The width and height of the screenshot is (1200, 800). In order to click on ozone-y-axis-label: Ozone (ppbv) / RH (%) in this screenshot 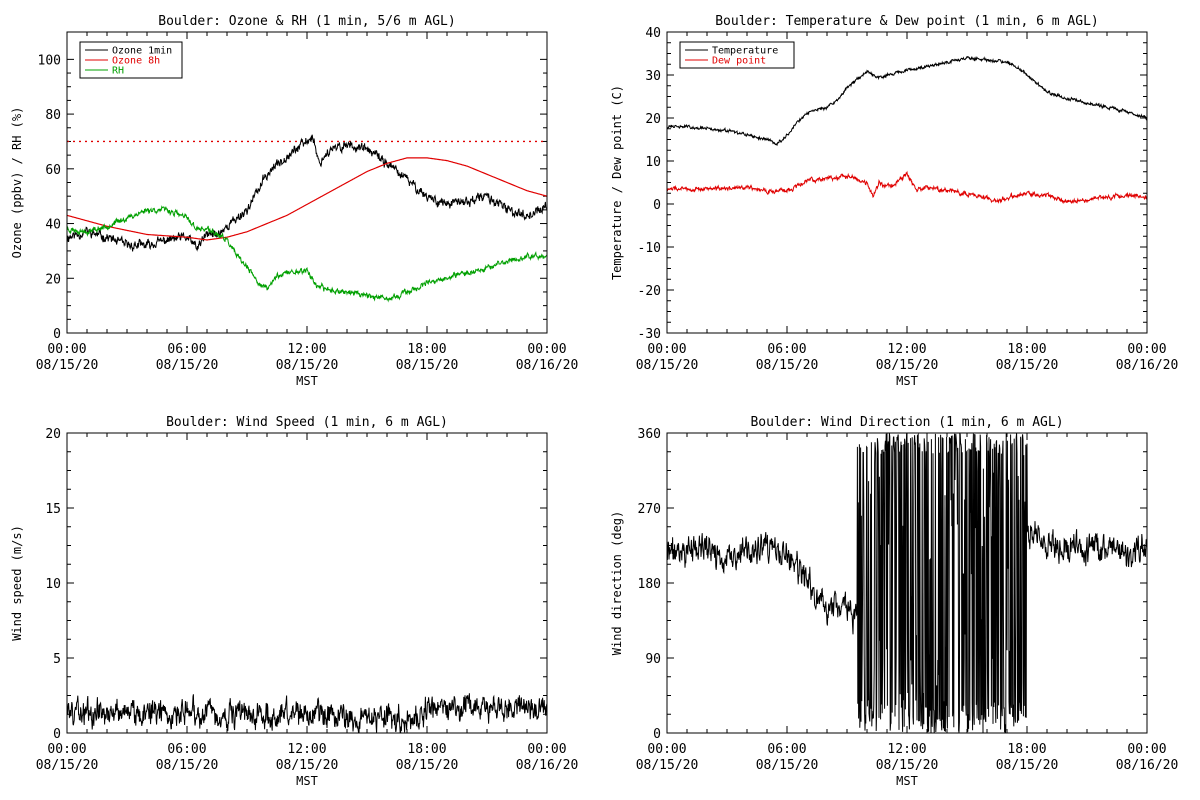, I will do `click(17, 183)`.